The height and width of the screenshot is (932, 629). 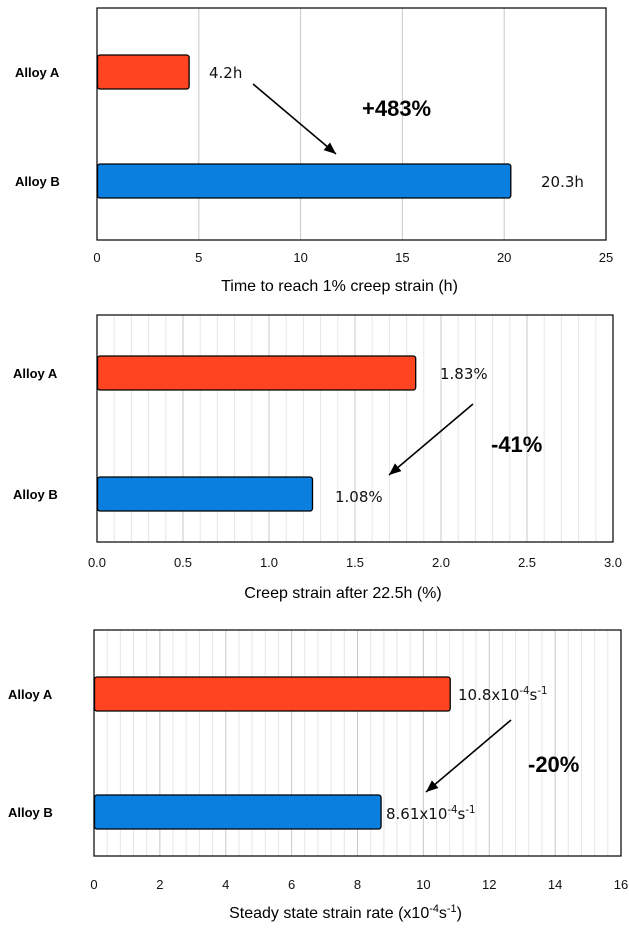 What do you see at coordinates (459, 913) in the screenshot?
I see `x-axis-label-end: )` at bounding box center [459, 913].